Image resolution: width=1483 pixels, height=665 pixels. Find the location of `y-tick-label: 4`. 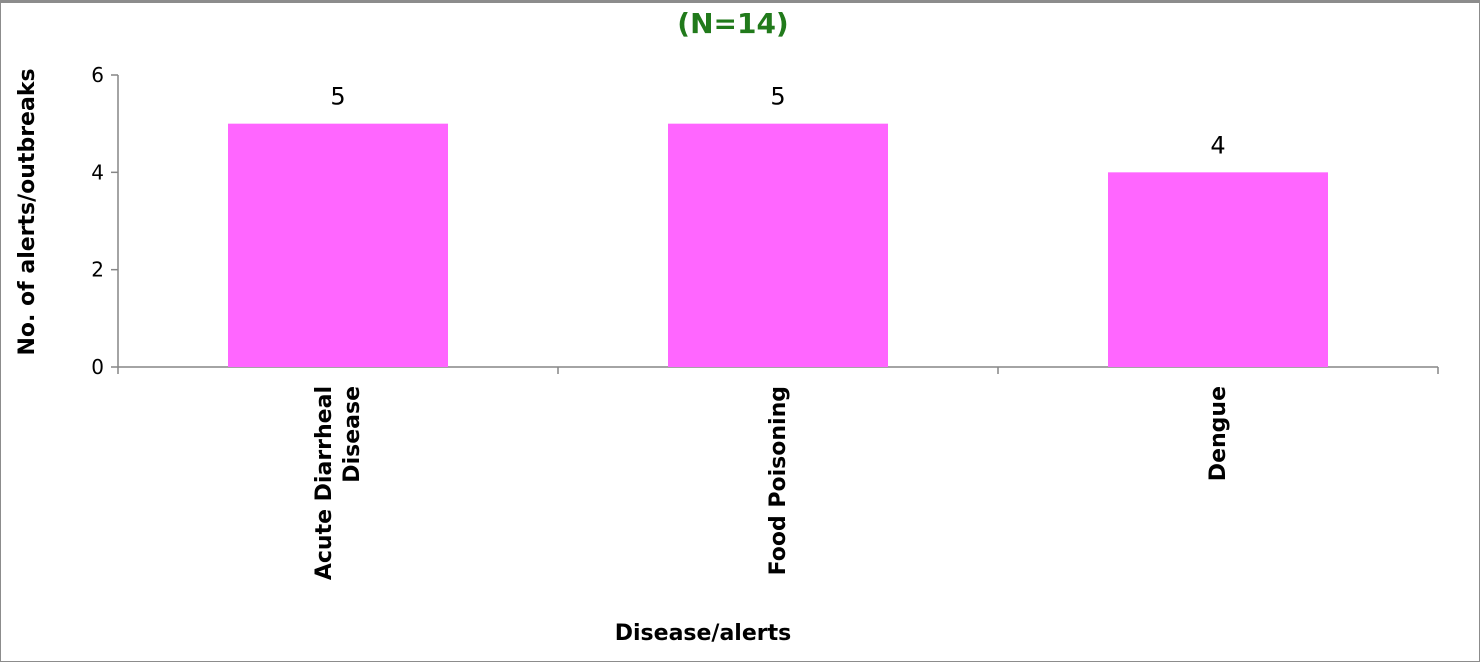

y-tick-label: 4 is located at coordinates (97, 172).